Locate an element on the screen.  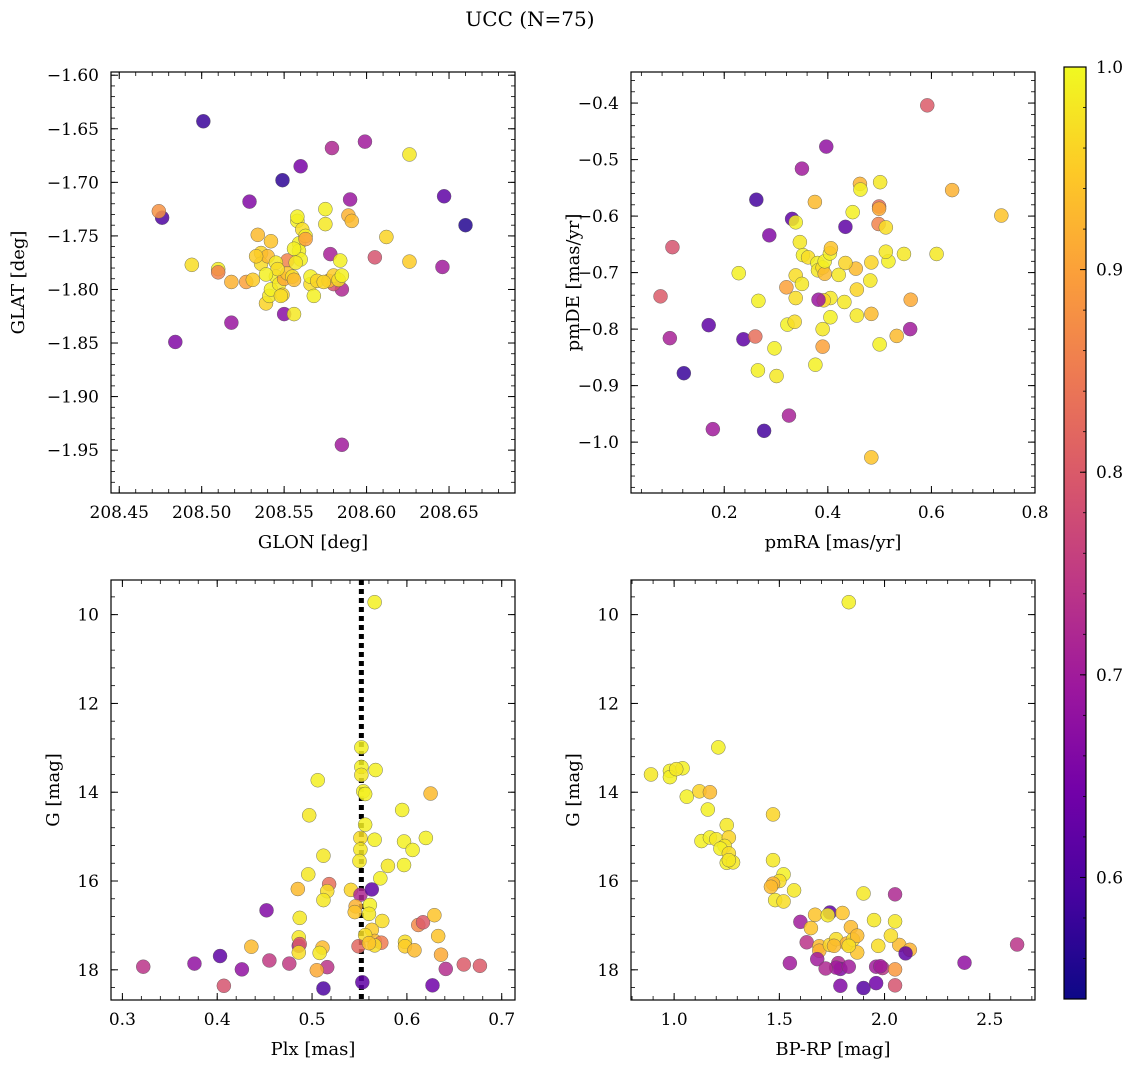
y-tick-label: −1.75 is located at coordinates (73, 237).